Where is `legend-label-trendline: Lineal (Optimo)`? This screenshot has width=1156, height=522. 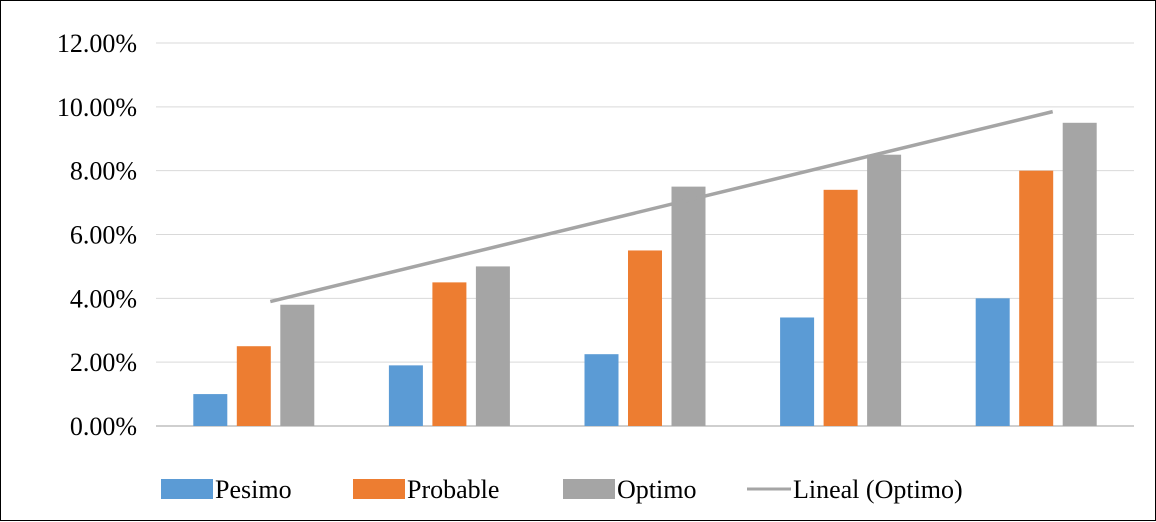
legend-label-trendline: Lineal (Optimo) is located at coordinates (878, 489).